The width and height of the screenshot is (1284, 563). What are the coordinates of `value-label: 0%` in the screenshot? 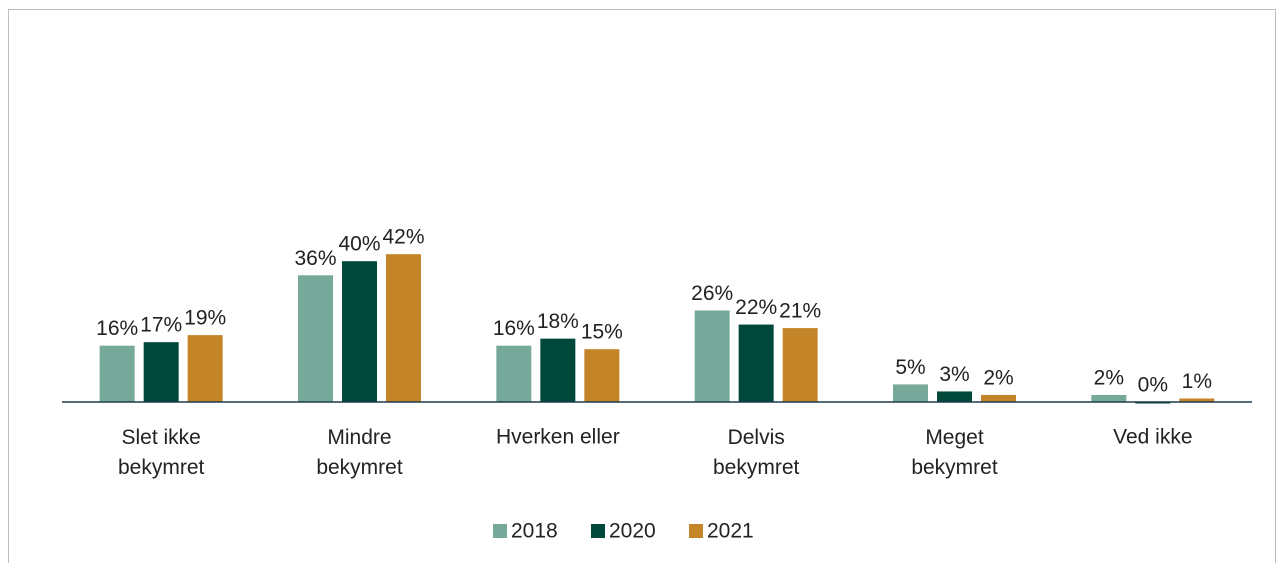 It's located at (1153, 385).